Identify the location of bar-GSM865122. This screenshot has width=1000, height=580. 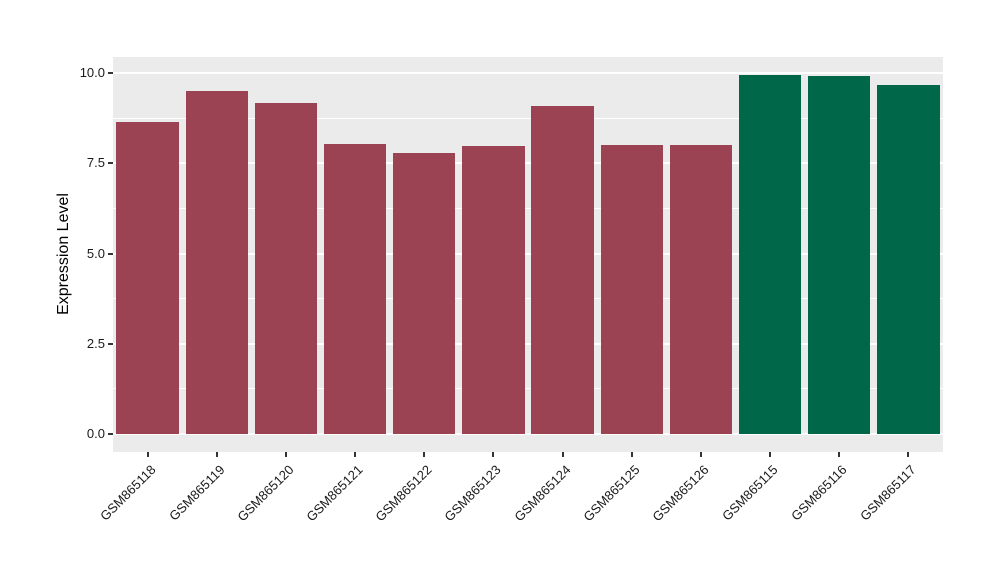
(424, 293).